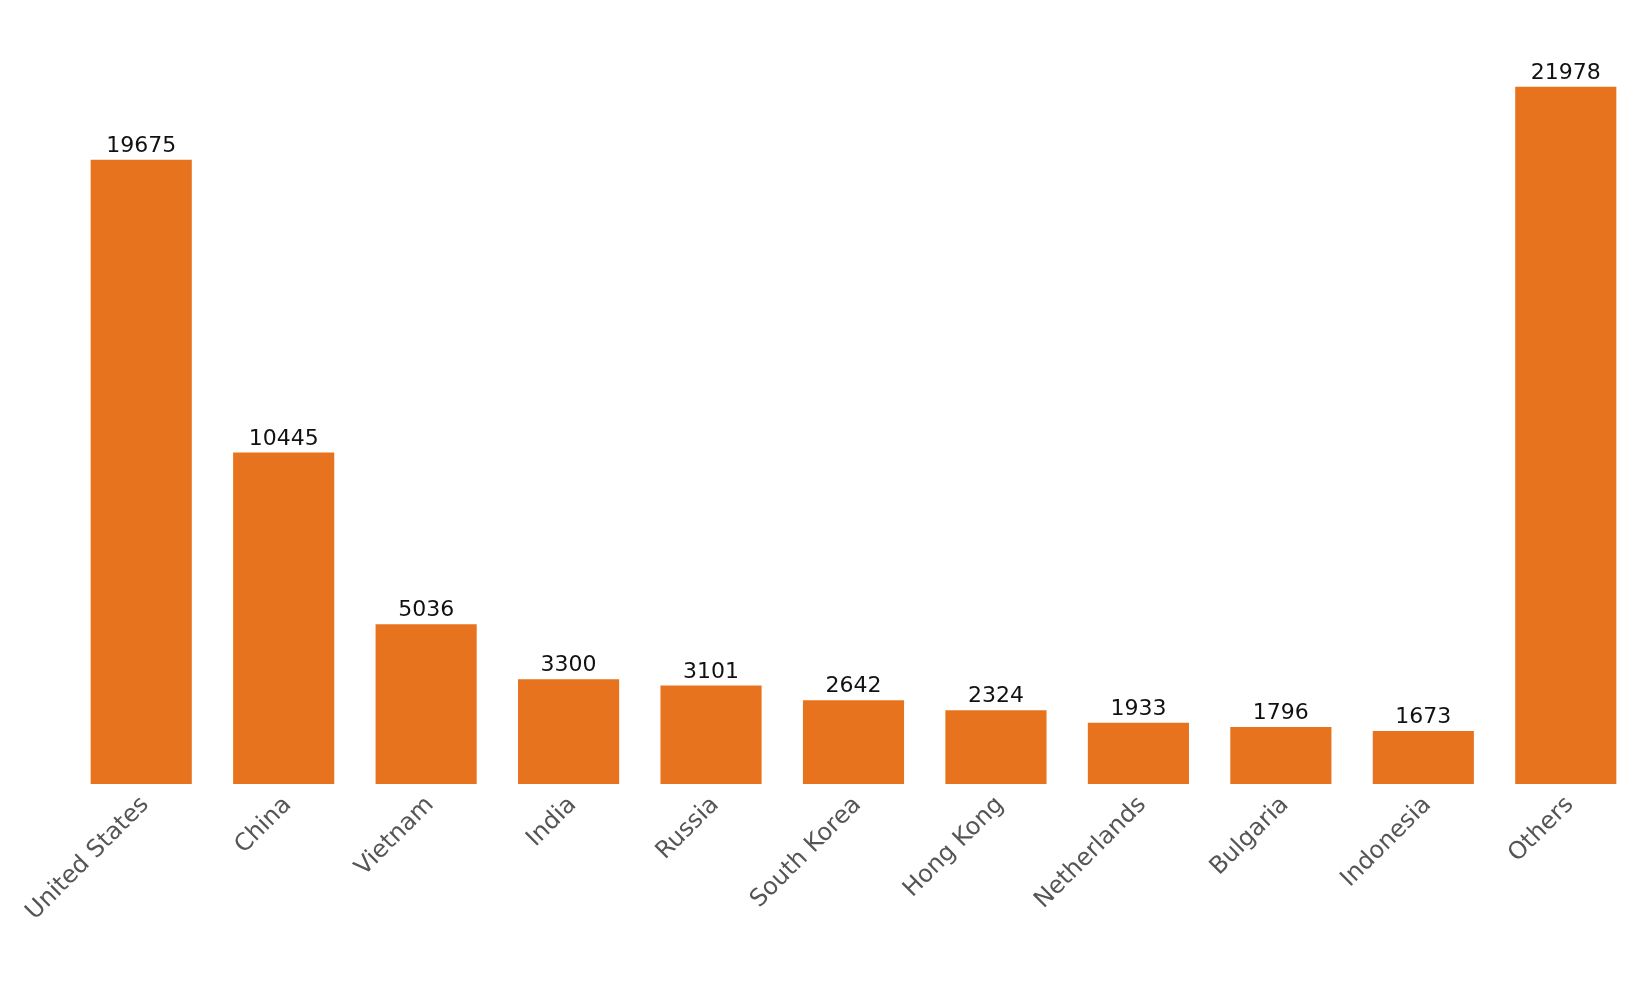 This screenshot has width=1647, height=984. I want to click on data-label: 1796, so click(1280, 712).